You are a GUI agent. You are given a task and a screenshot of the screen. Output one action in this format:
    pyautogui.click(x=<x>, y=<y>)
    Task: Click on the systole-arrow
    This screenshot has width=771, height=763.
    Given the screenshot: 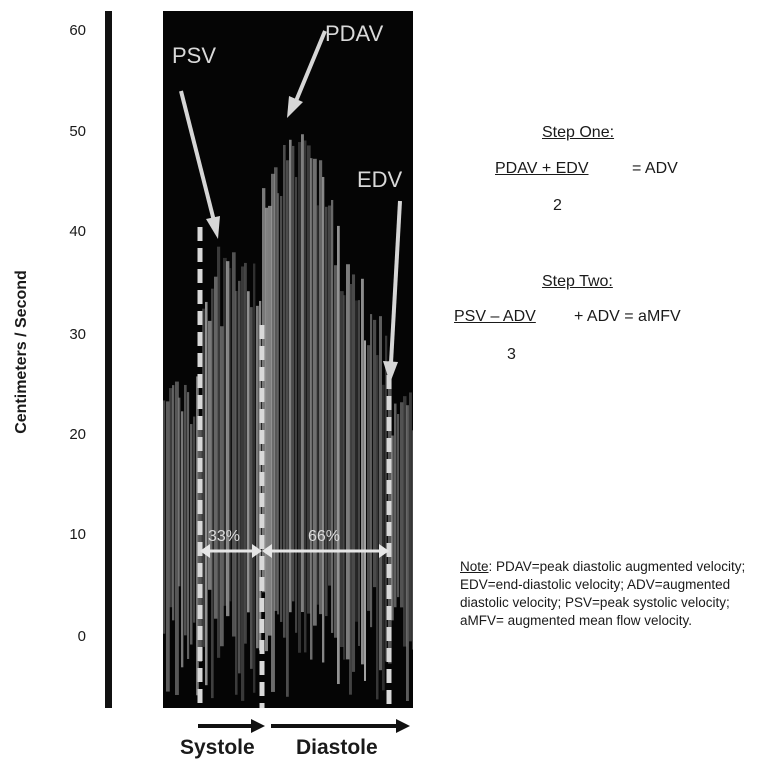 What is the action you would take?
    pyautogui.click(x=231, y=726)
    